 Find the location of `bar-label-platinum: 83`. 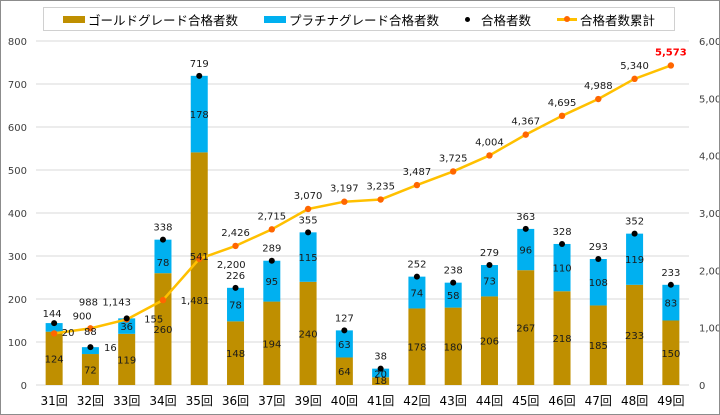

bar-label-platinum: 83 is located at coordinates (670, 304).